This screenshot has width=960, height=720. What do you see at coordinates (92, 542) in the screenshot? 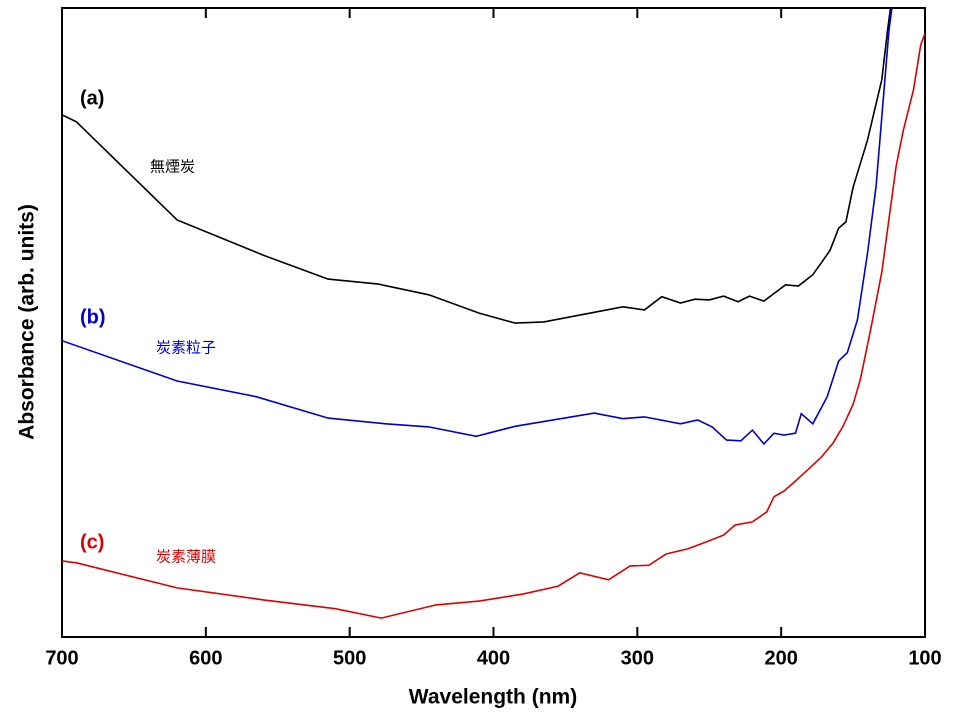
I see `series-label: (c)` at bounding box center [92, 542].